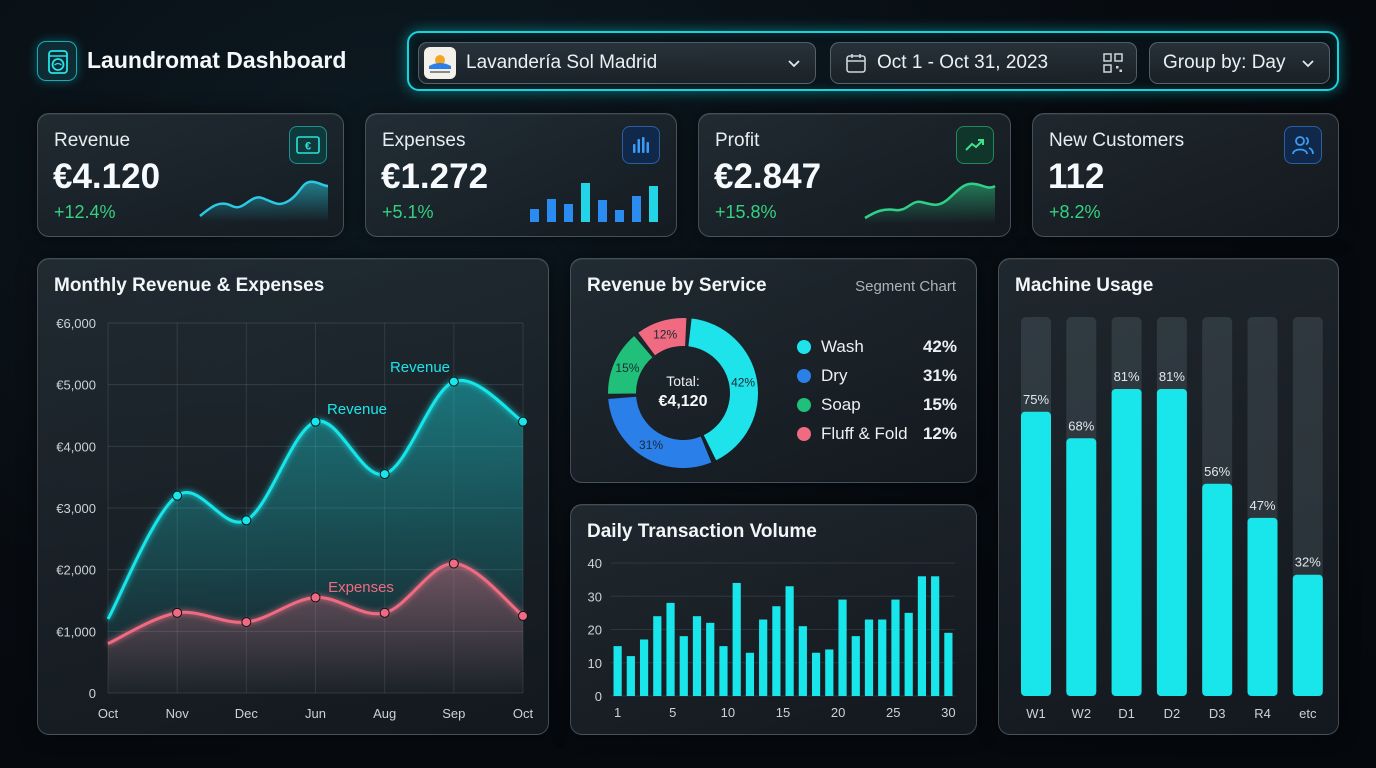 The width and height of the screenshot is (1376, 768). I want to click on expenses-mini-bars, so click(594, 202).